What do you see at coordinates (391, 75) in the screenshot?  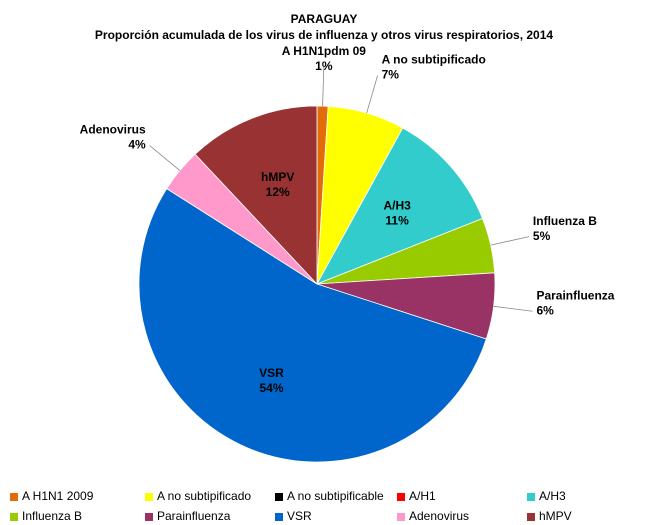 I see `slice-value-label: 7%` at bounding box center [391, 75].